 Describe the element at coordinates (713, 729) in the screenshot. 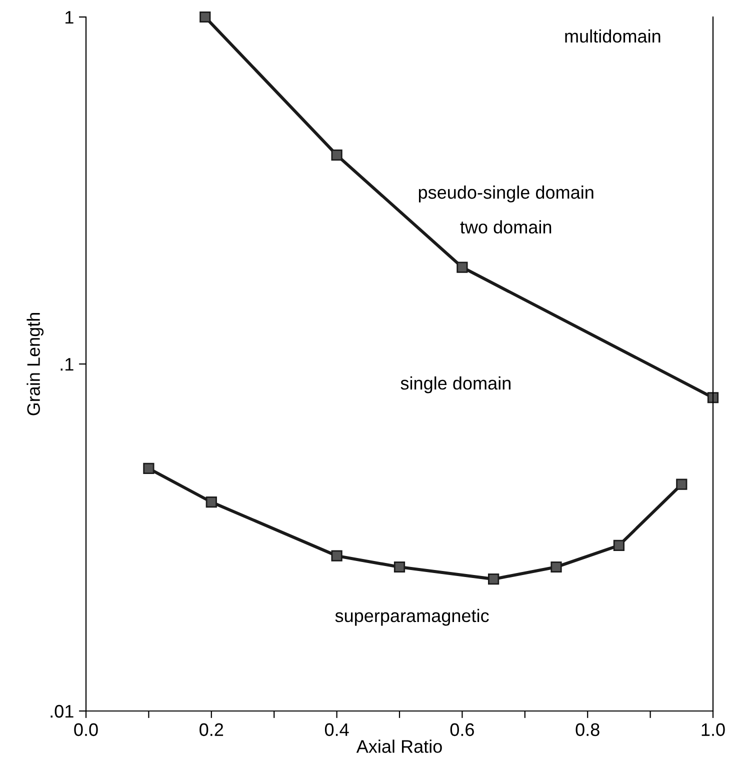

I see `x-tick-label: 1.0` at that location.